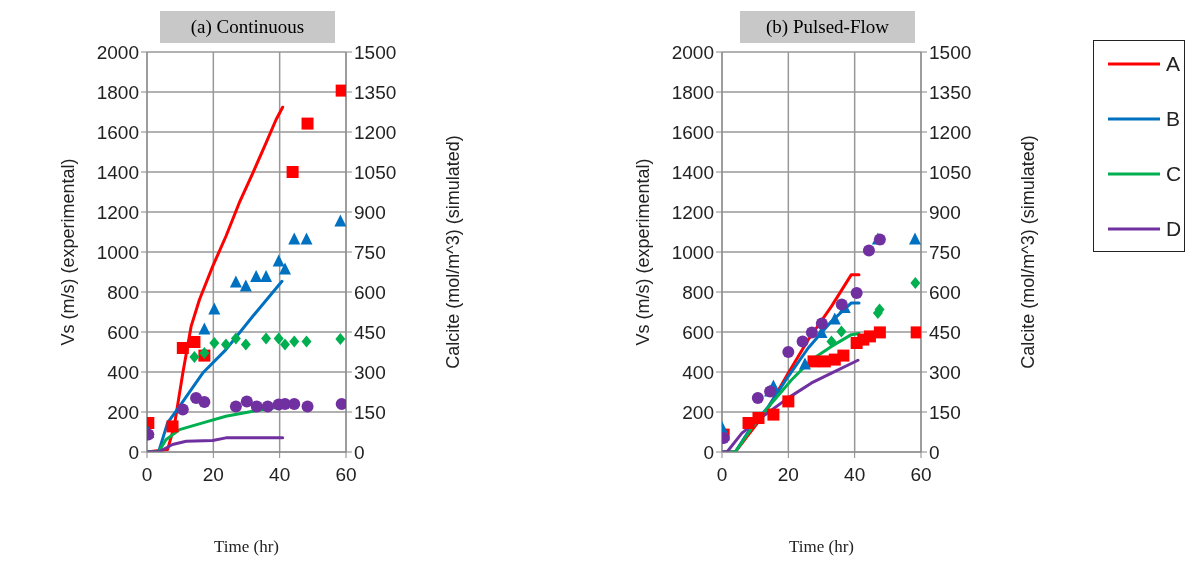  Describe the element at coordinates (216, 278) in the screenshot. I see `line-series` at that location.